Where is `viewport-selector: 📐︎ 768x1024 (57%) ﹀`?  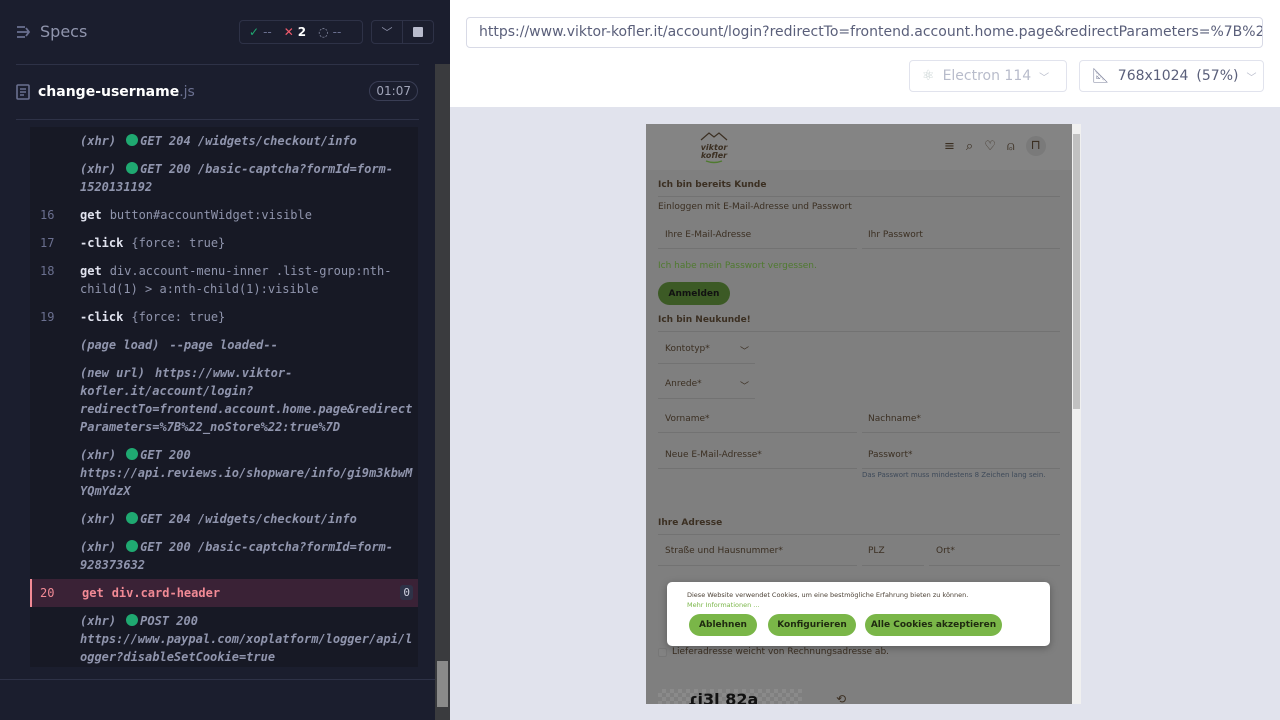
viewport-selector: 📐︎ 768x1024 (57%) ﹀ is located at coordinates (1171, 76).